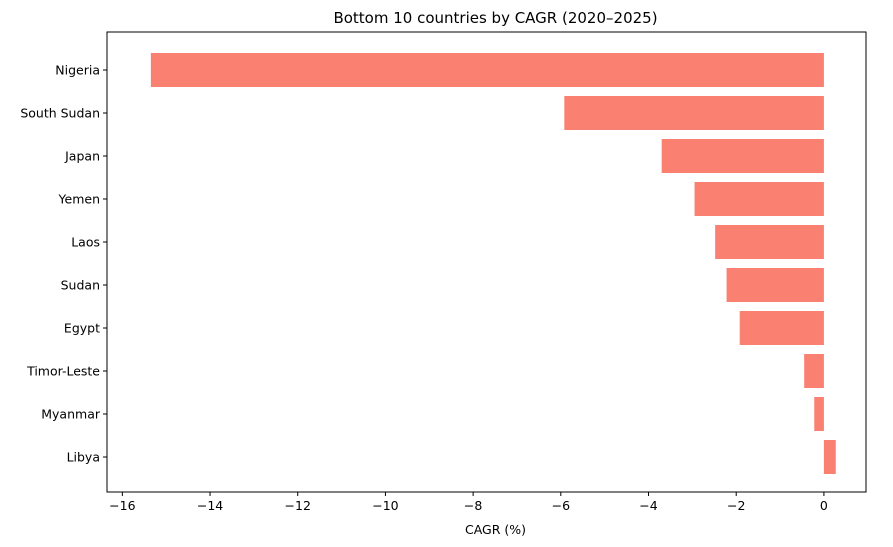  I want to click on y-tick-label: South Sudan, so click(60, 113).